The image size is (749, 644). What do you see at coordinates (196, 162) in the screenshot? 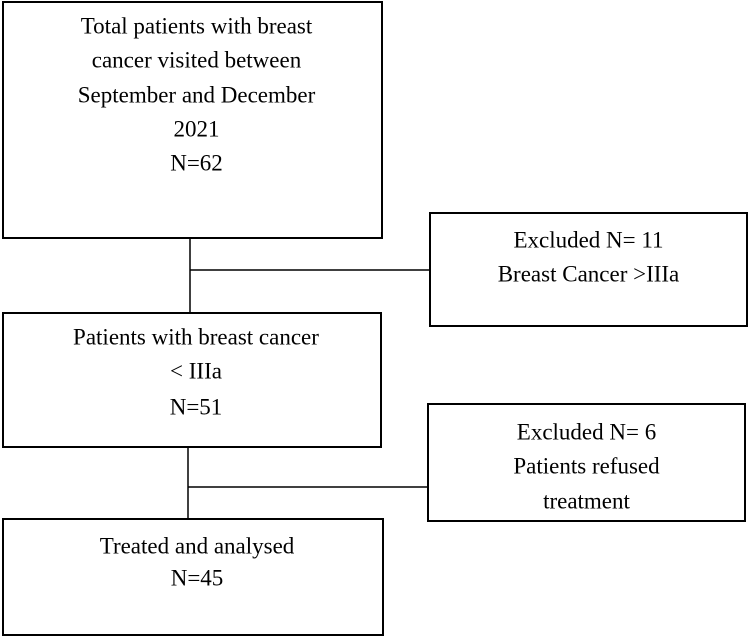
I see `box-text: N=62` at bounding box center [196, 162].